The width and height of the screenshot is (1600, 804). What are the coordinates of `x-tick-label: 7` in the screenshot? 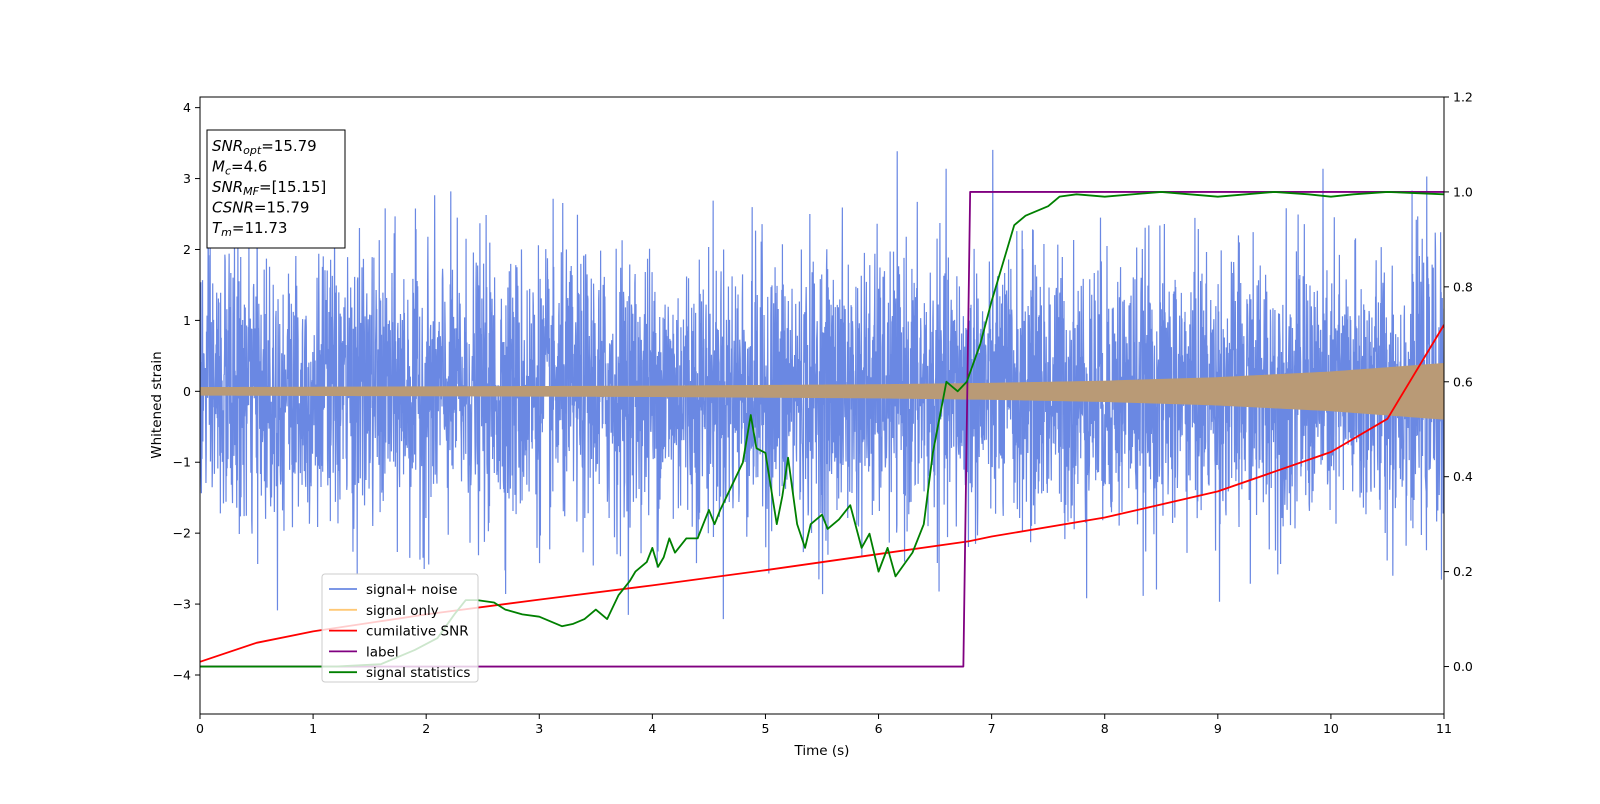 It's located at (992, 728).